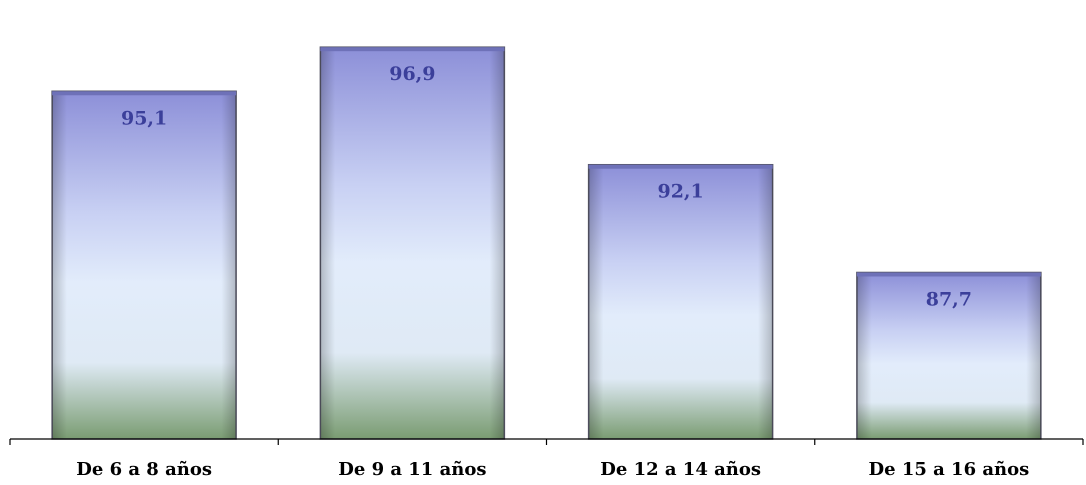  I want to click on x-axis-ticks, so click(546, 442).